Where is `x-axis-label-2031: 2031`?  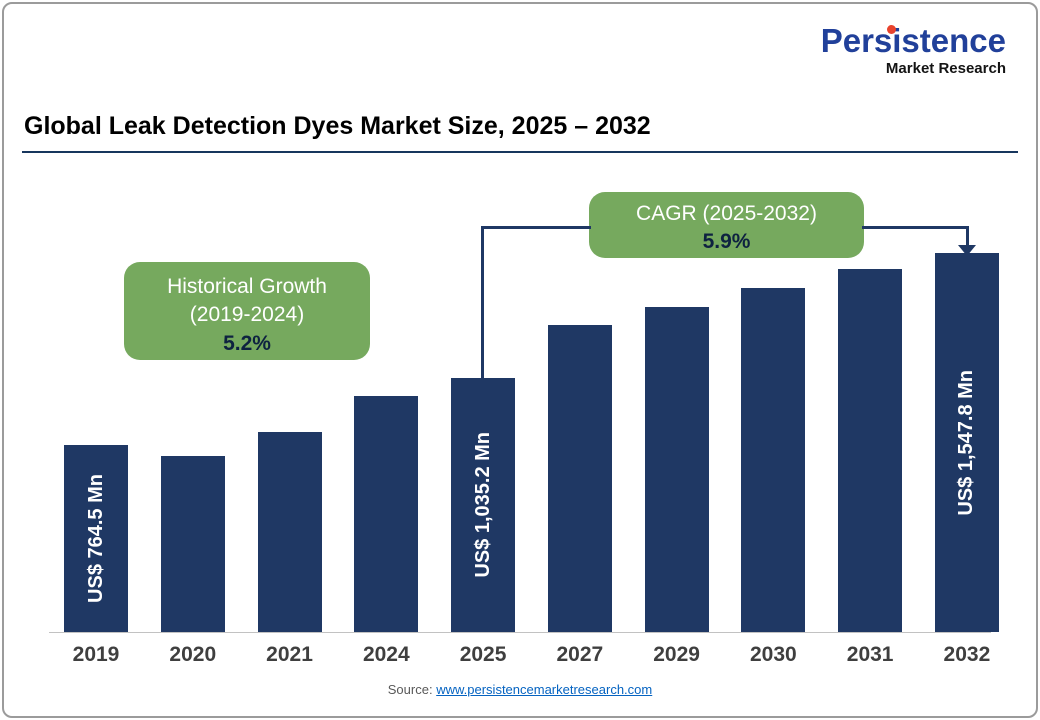
x-axis-label-2031: 2031 is located at coordinates (870, 654).